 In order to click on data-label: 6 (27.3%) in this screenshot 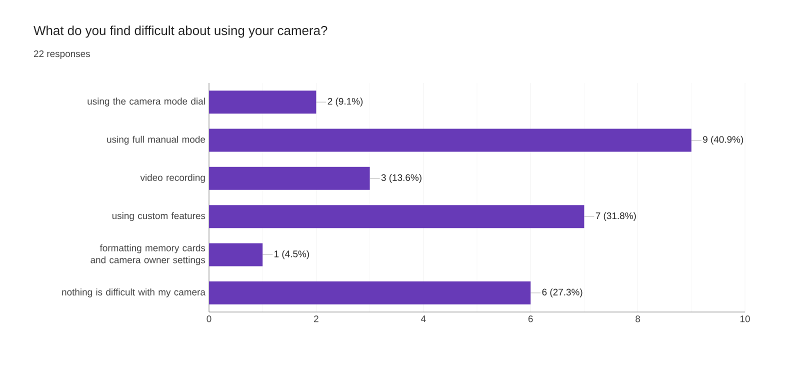, I will do `click(562, 293)`.